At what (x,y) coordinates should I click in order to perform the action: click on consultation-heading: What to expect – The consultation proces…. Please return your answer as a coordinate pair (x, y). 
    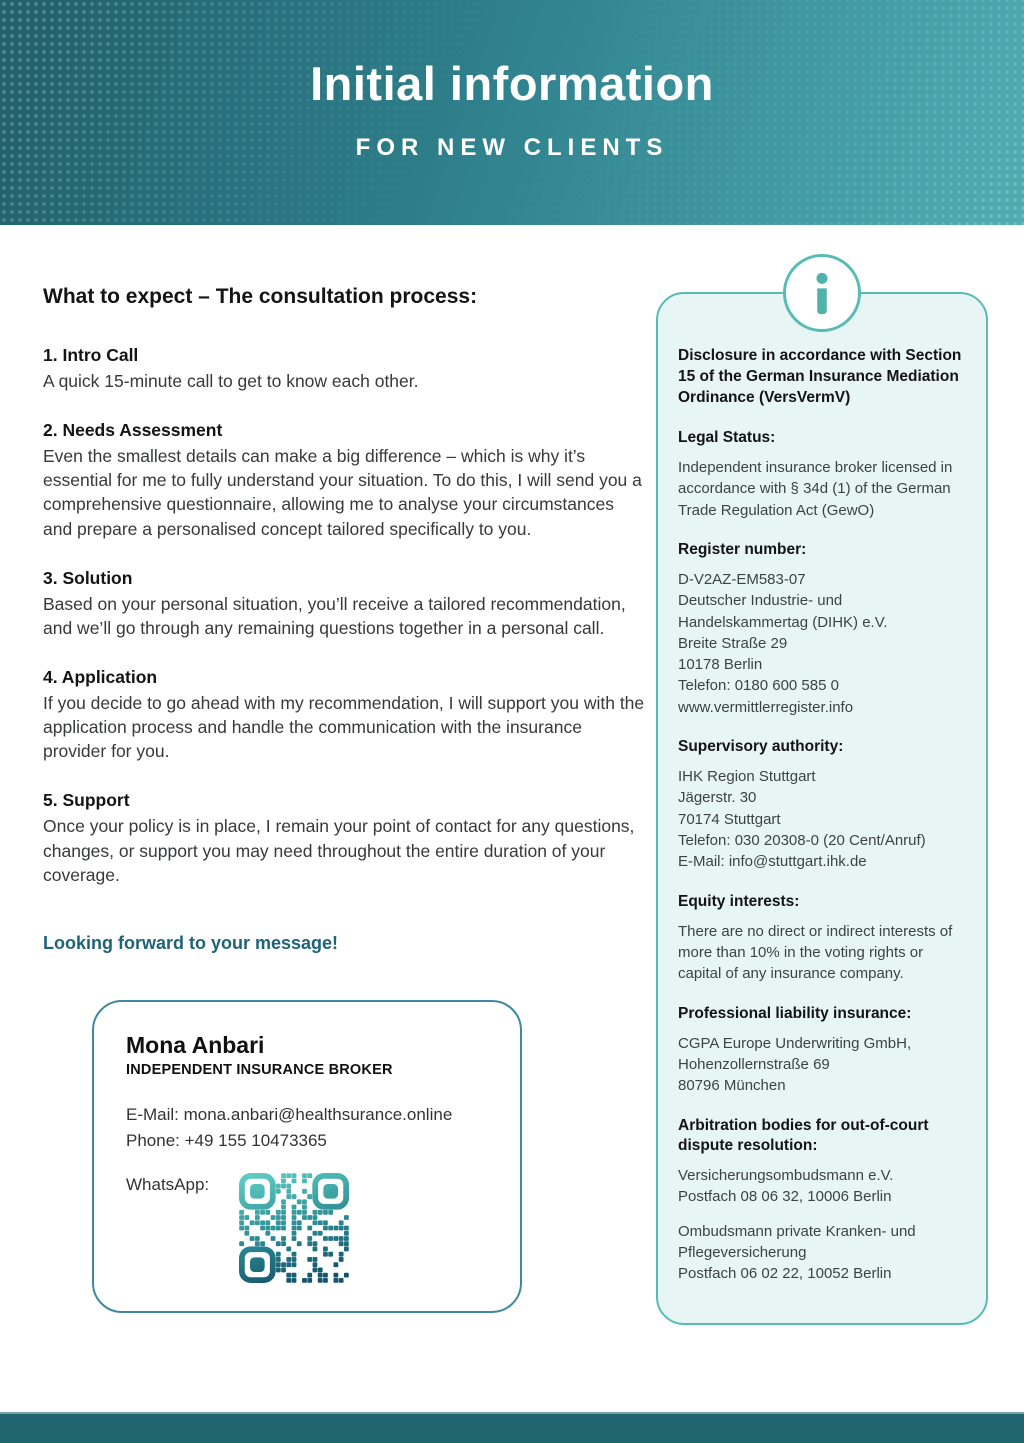
    Looking at the image, I should click on (260, 296).